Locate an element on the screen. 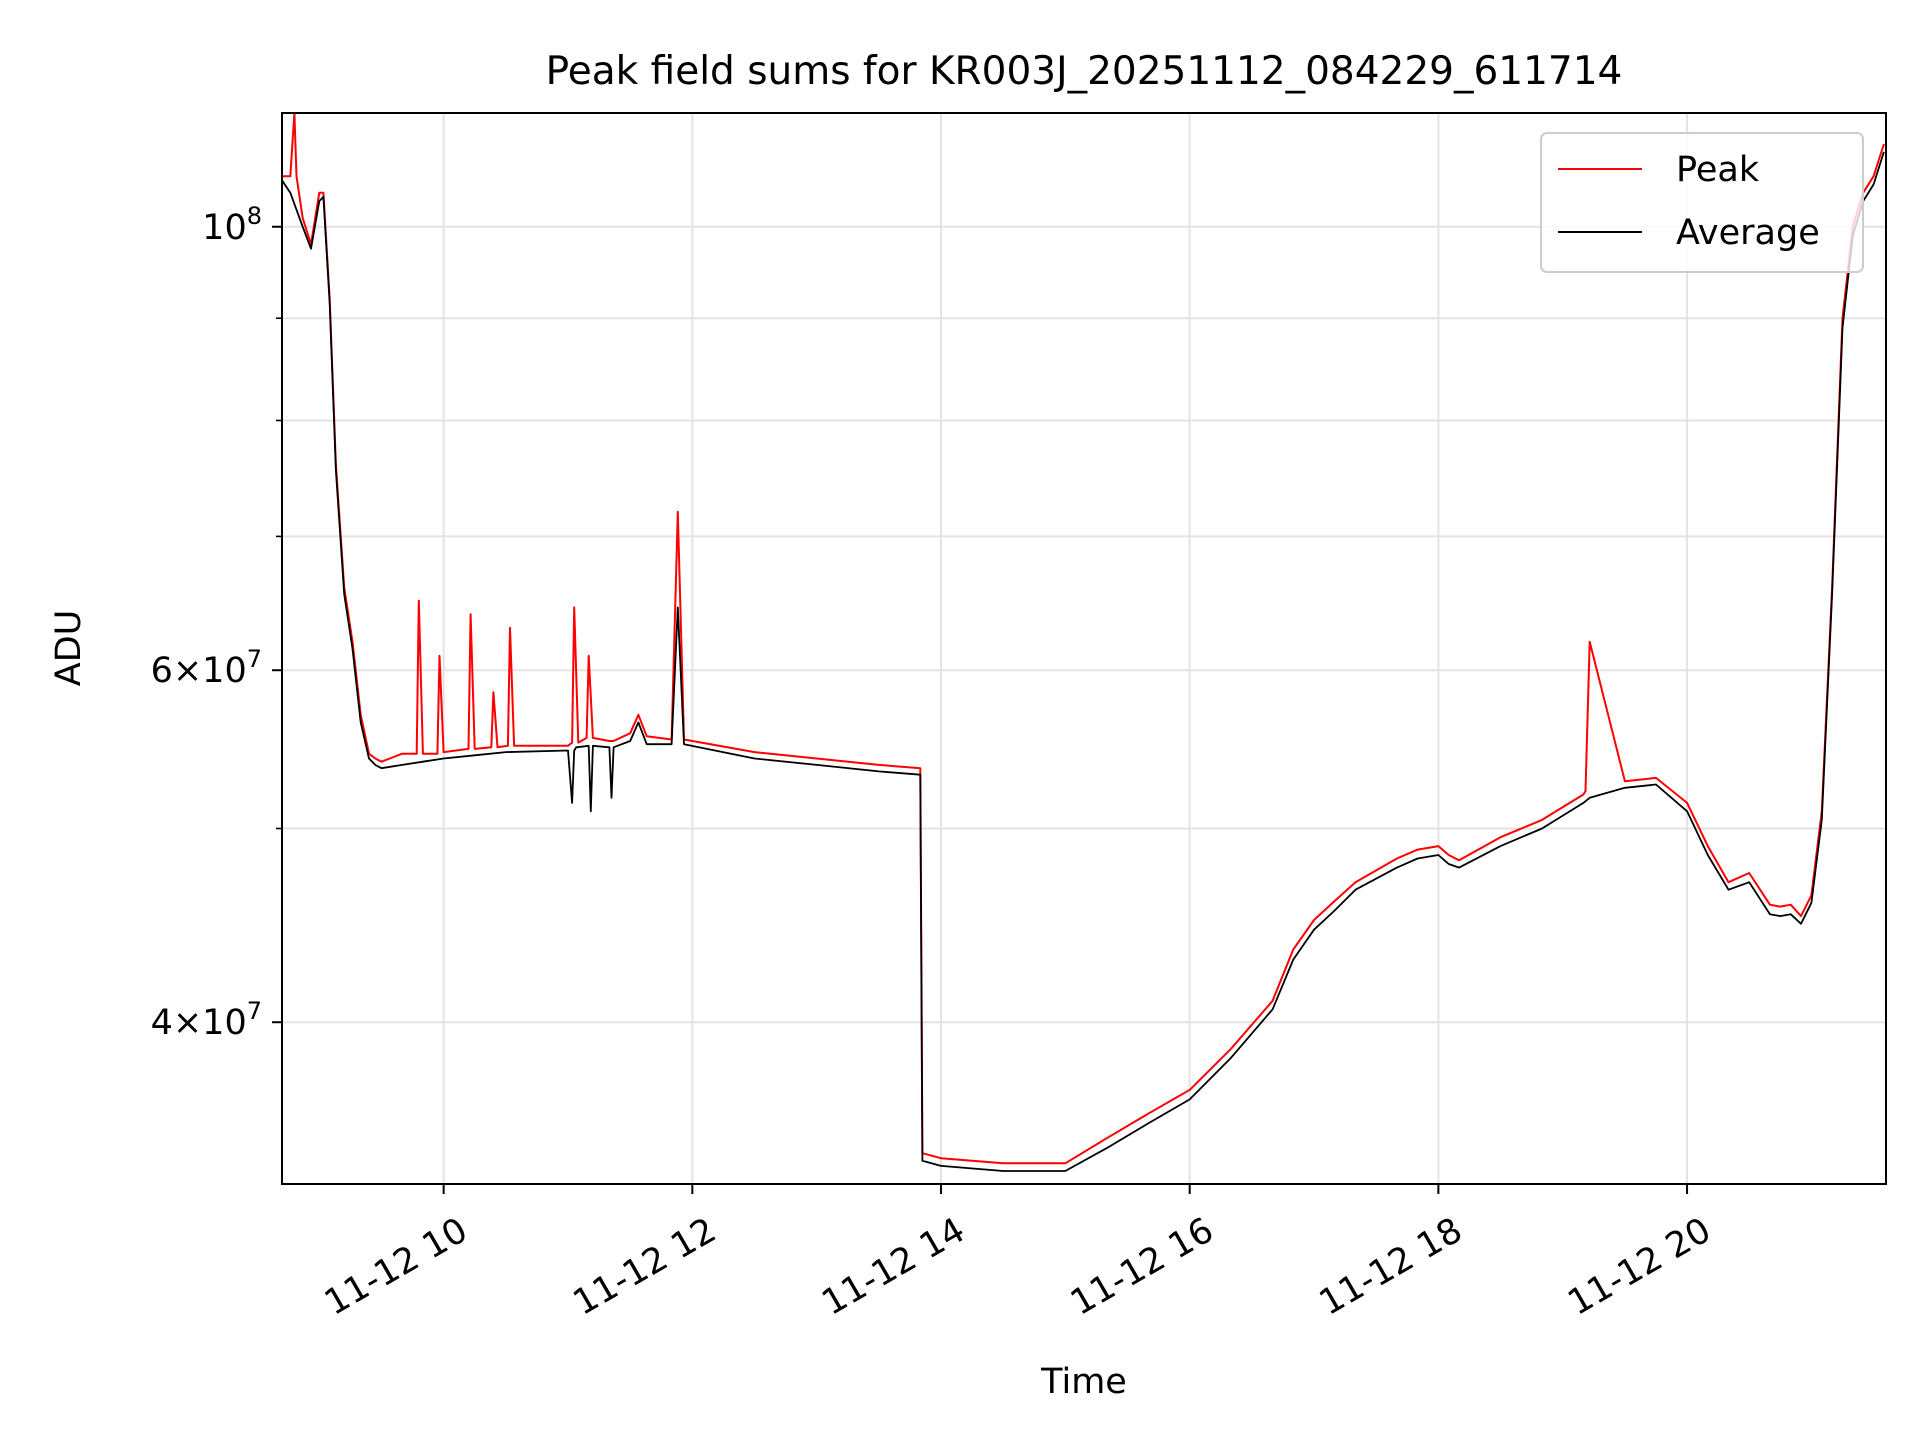  y-tick-label: 6×107 is located at coordinates (206, 668).